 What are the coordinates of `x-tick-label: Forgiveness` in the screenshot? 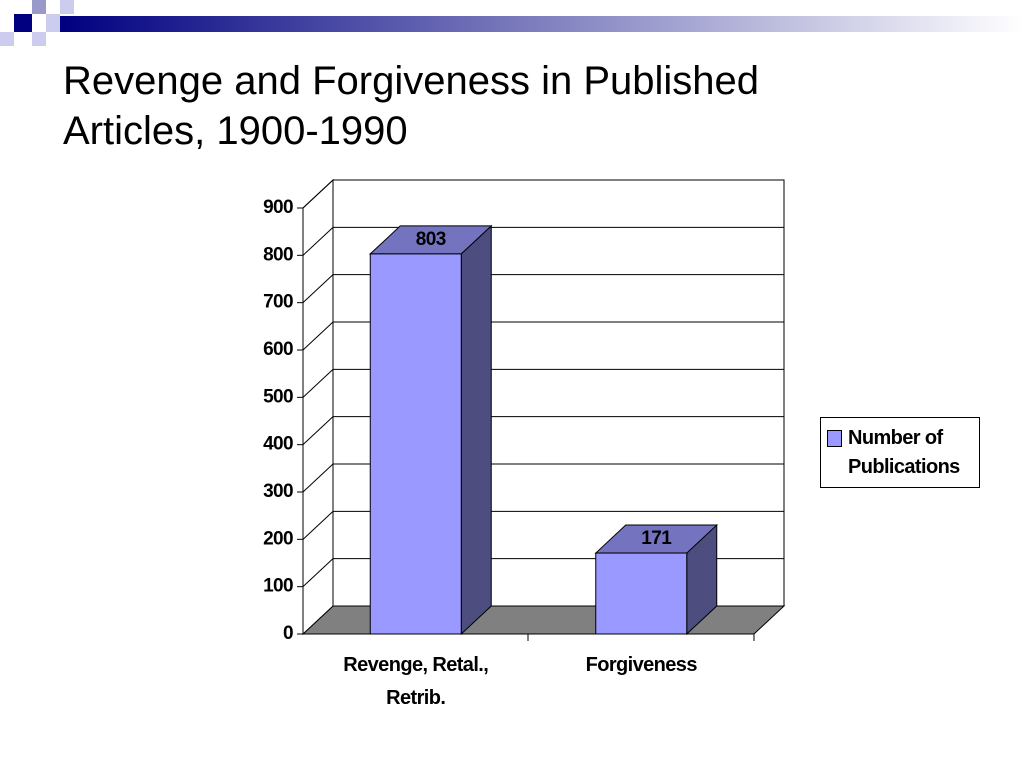 It's located at (641, 665).